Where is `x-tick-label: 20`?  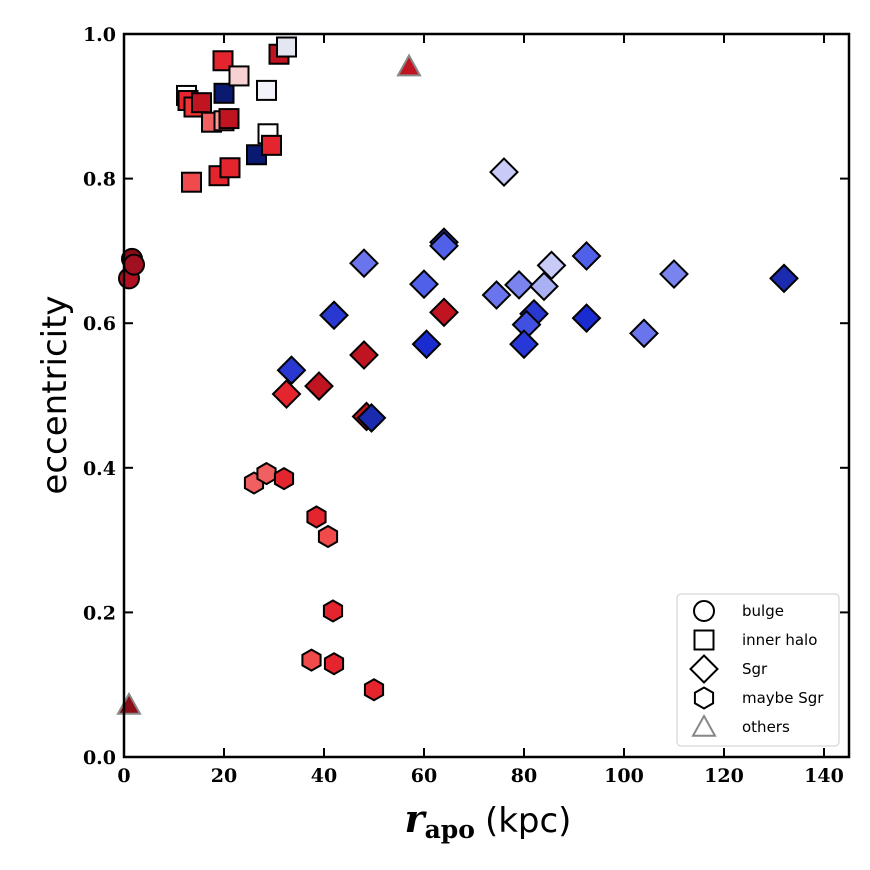 x-tick-label: 20 is located at coordinates (224, 776).